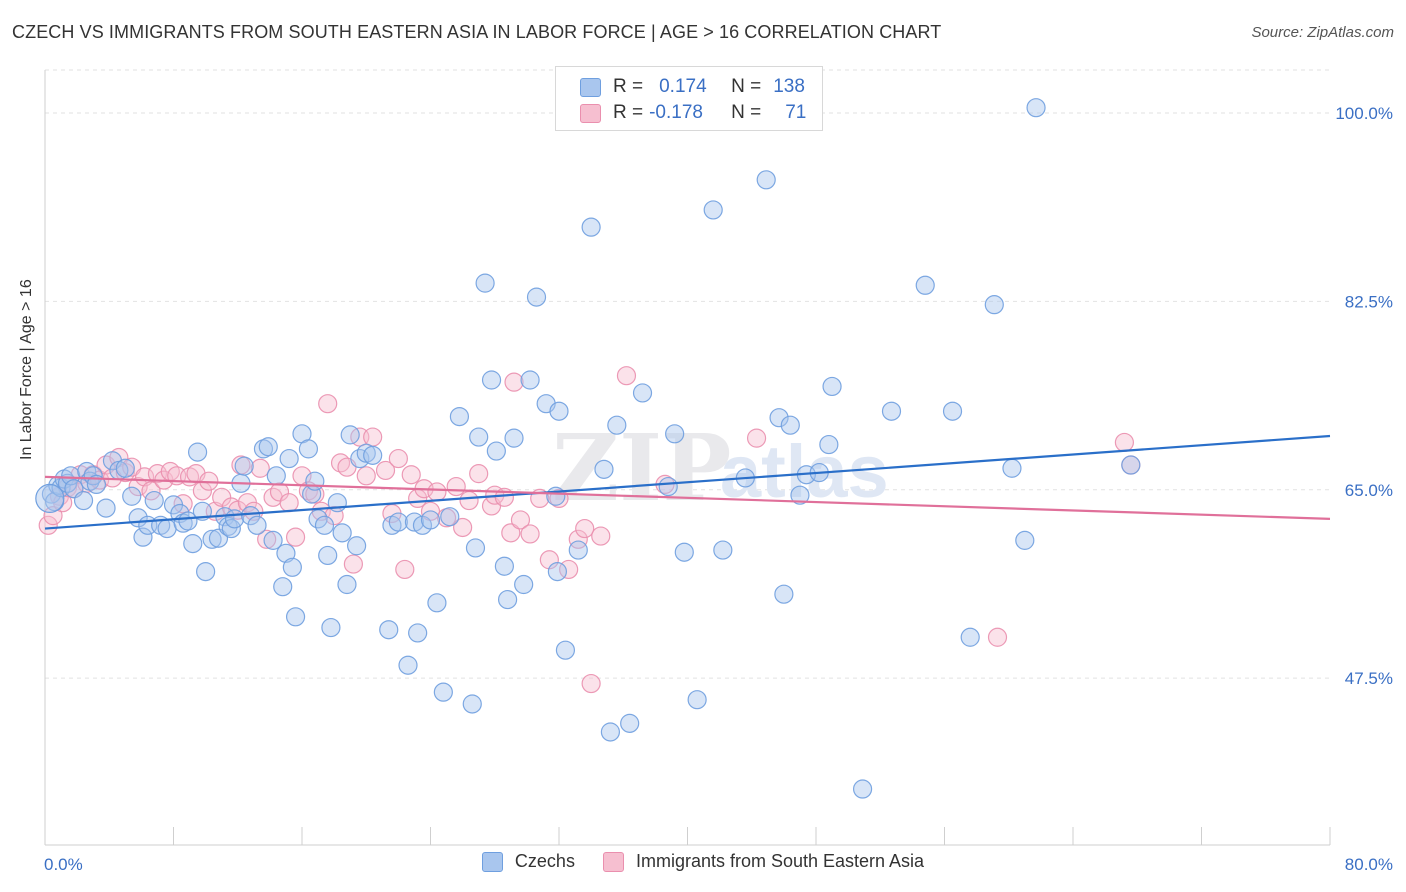  What do you see at coordinates (796, 112) in the screenshot?
I see `n-value: 71` at bounding box center [796, 112].